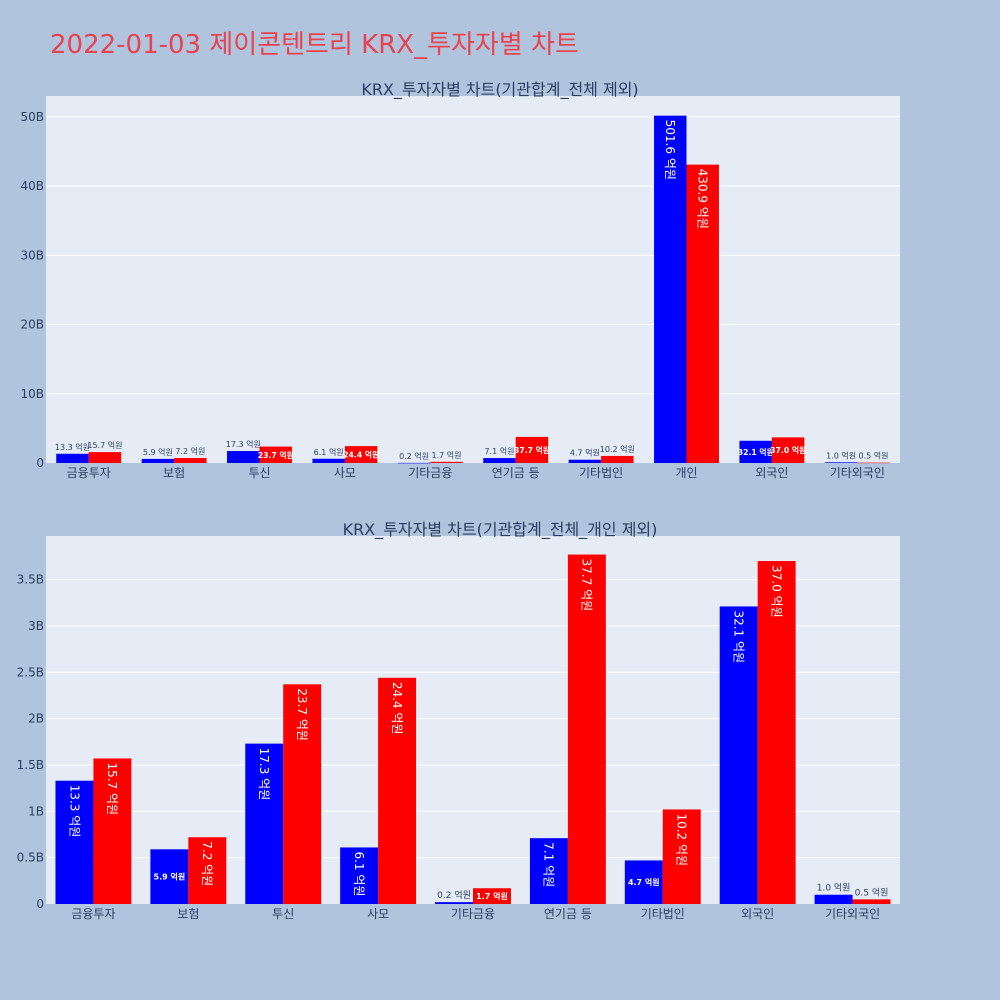 The image size is (1000, 1000). What do you see at coordinates (30, 672) in the screenshot?
I see `y-tick-label: 2.5B` at bounding box center [30, 672].